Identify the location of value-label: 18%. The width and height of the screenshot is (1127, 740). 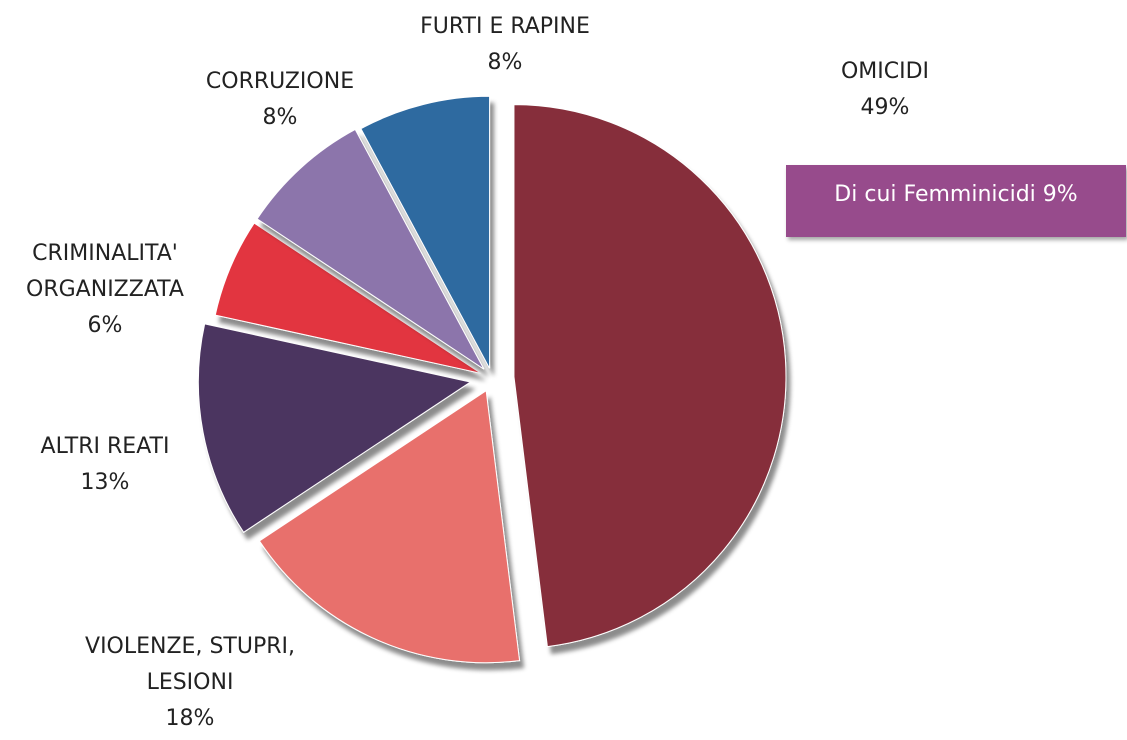
(190, 718).